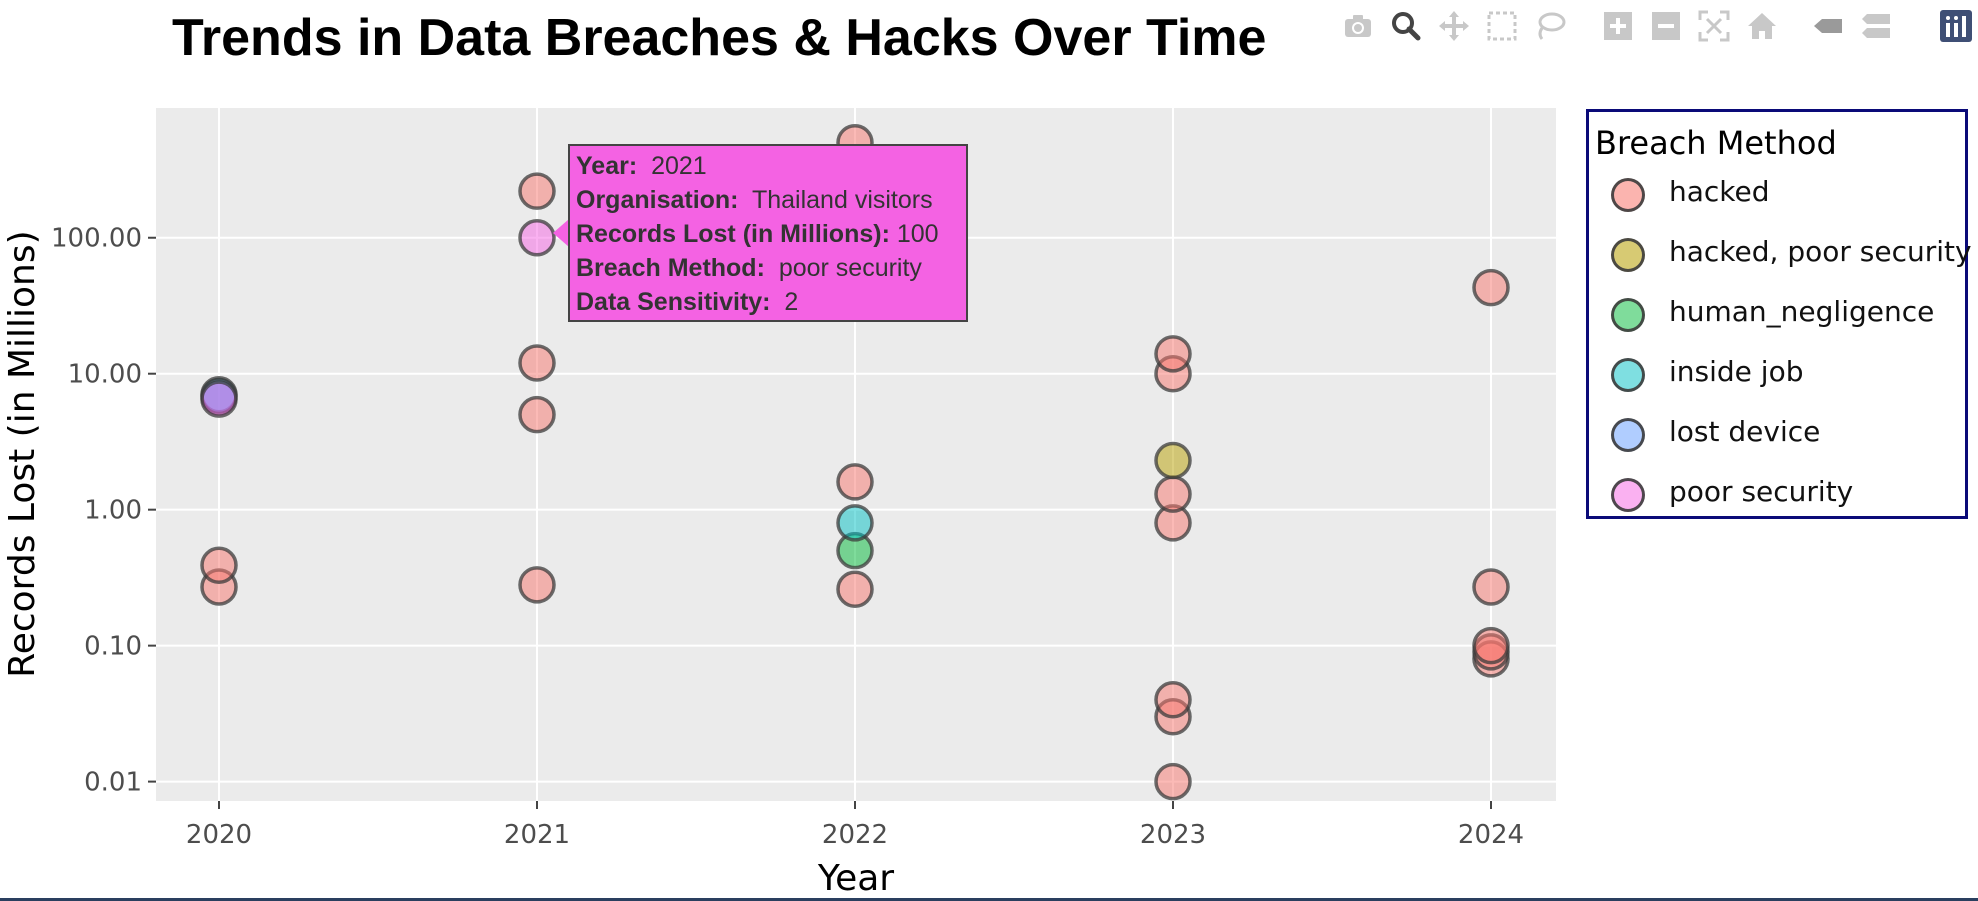 This screenshot has width=1978, height=901. I want to click on y-tick-label: 0.10, so click(113, 647).